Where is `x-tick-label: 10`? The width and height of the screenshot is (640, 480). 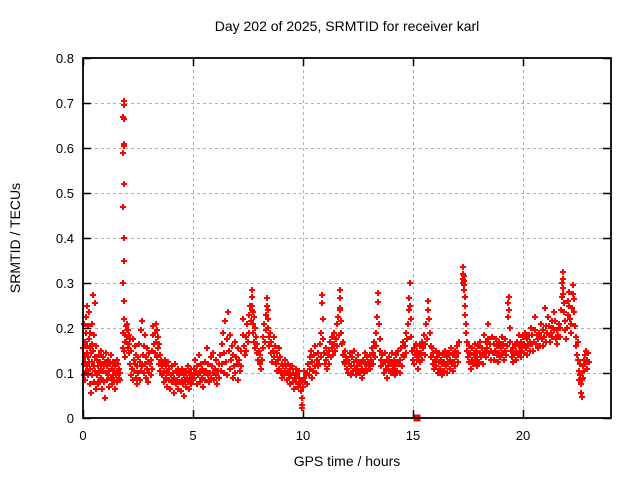 x-tick-label: 10 is located at coordinates (303, 435).